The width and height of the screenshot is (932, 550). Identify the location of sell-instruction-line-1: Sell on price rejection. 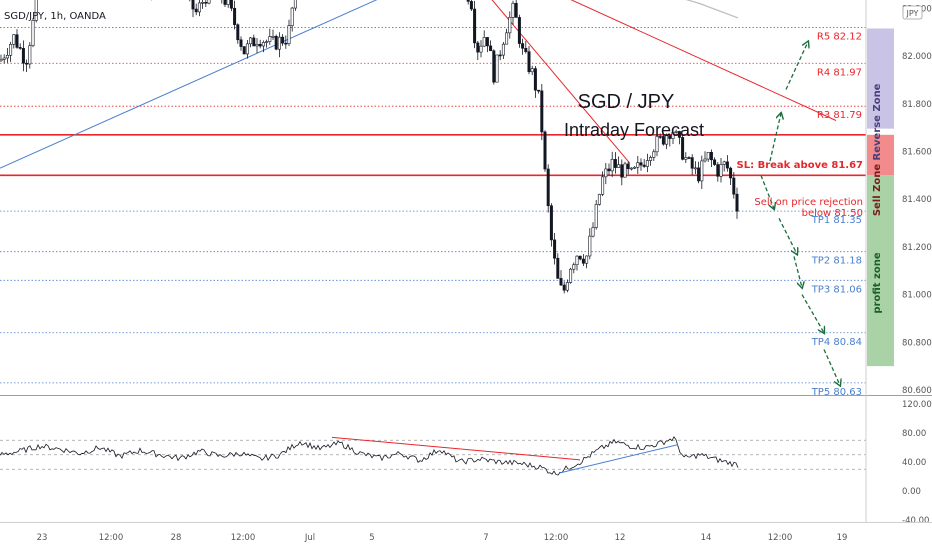
(808, 202).